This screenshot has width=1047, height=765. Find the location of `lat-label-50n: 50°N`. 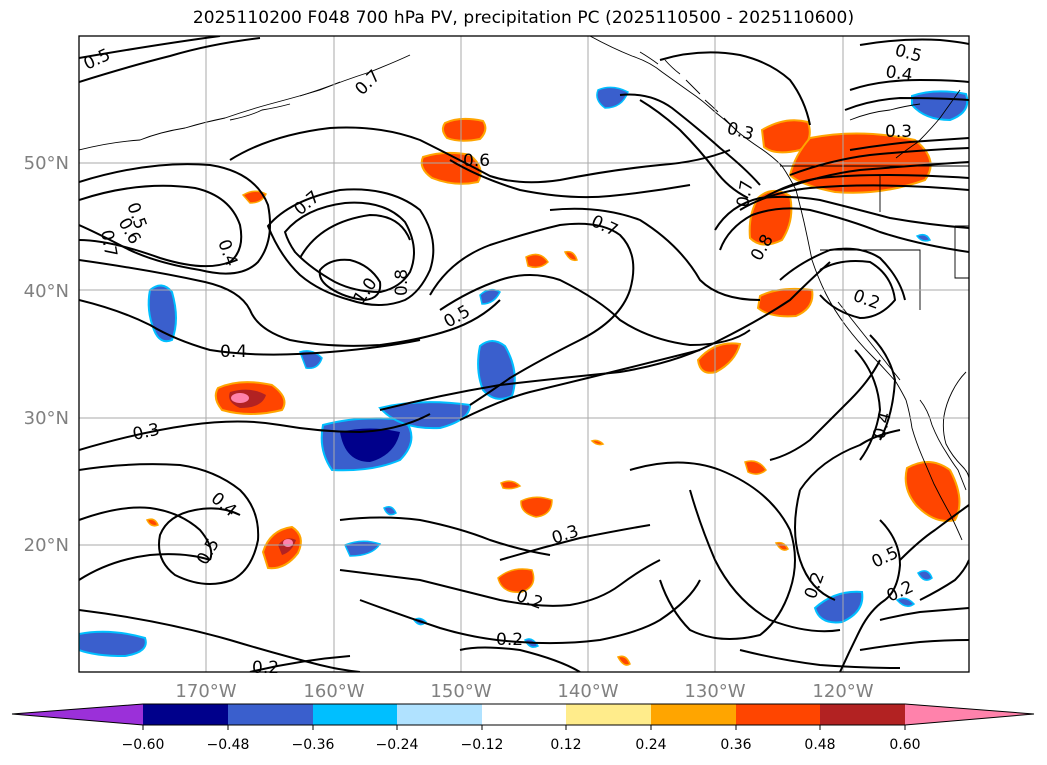

lat-label-50n: 50°N is located at coordinates (46, 163).